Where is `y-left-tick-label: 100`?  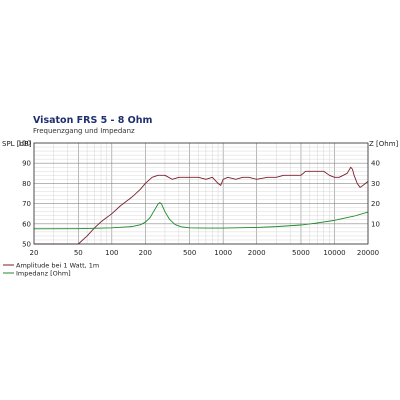 y-left-tick-label: 100 is located at coordinates (24, 144).